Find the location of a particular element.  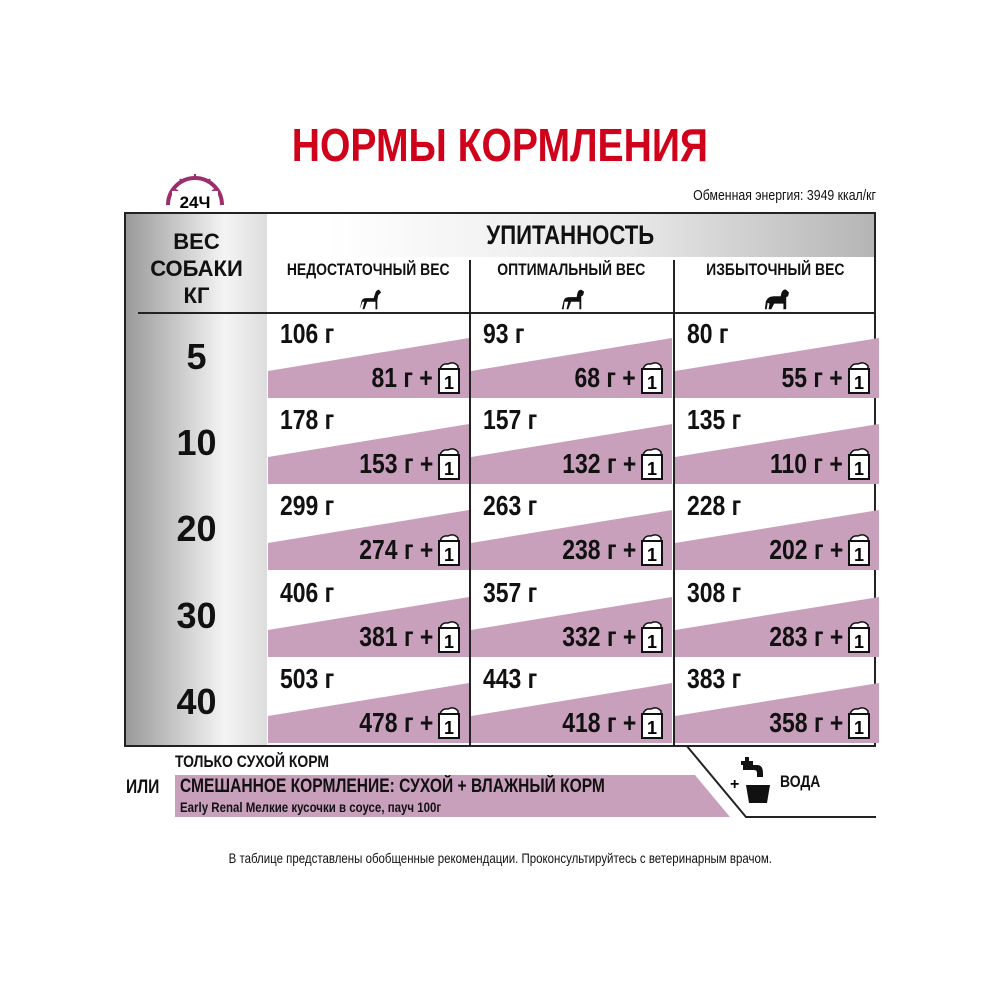

water-tap-icon is located at coordinates (755, 780).